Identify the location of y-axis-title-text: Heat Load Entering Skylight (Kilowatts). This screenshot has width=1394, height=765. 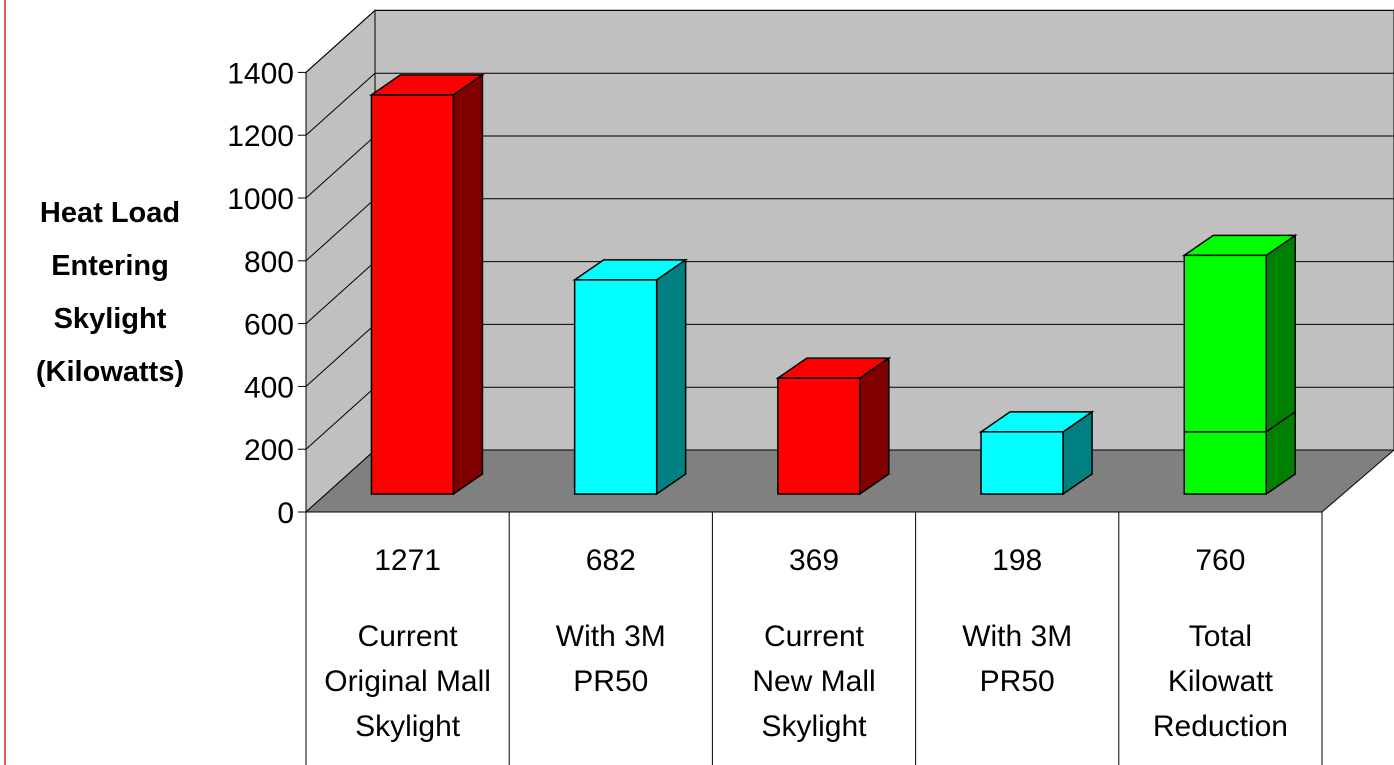
(110, 292).